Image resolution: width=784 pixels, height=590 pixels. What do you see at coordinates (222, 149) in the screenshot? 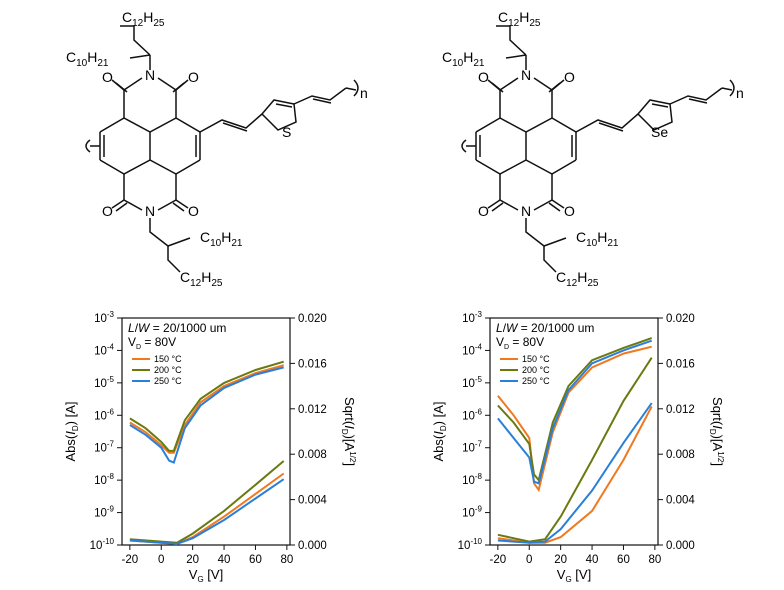
I see `structure-thiophene` at bounding box center [222, 149].